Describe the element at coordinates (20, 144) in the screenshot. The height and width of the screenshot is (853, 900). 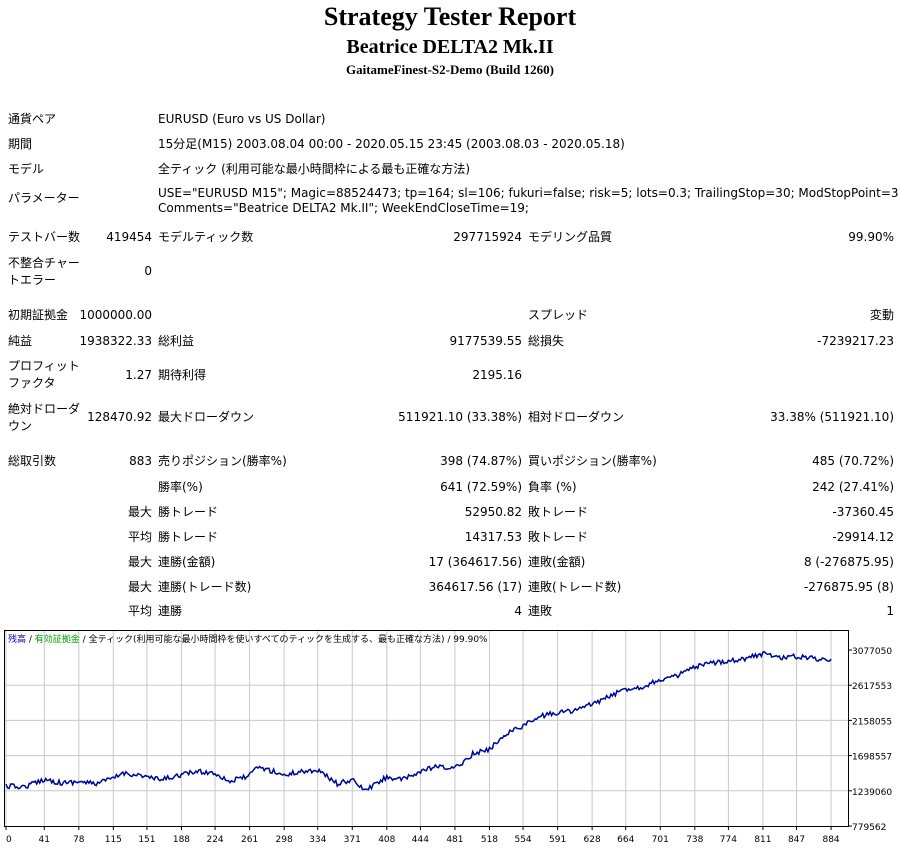
I see `period-label: 期間` at that location.